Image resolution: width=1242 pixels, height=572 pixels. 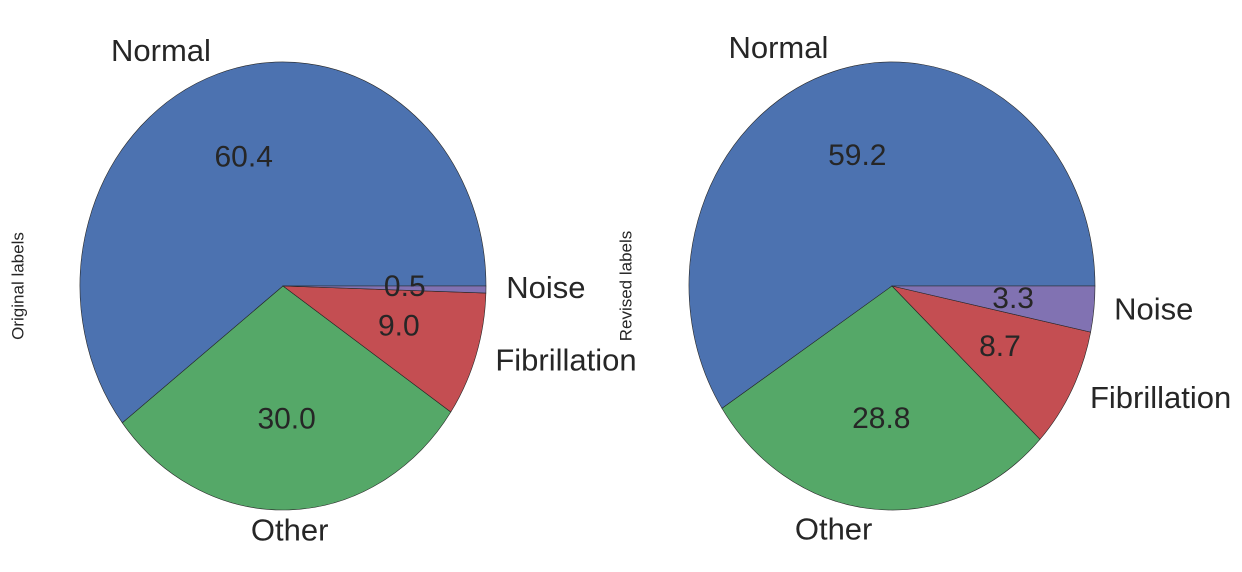 I want to click on pie-pct-other: 30.0, so click(x=286, y=418).